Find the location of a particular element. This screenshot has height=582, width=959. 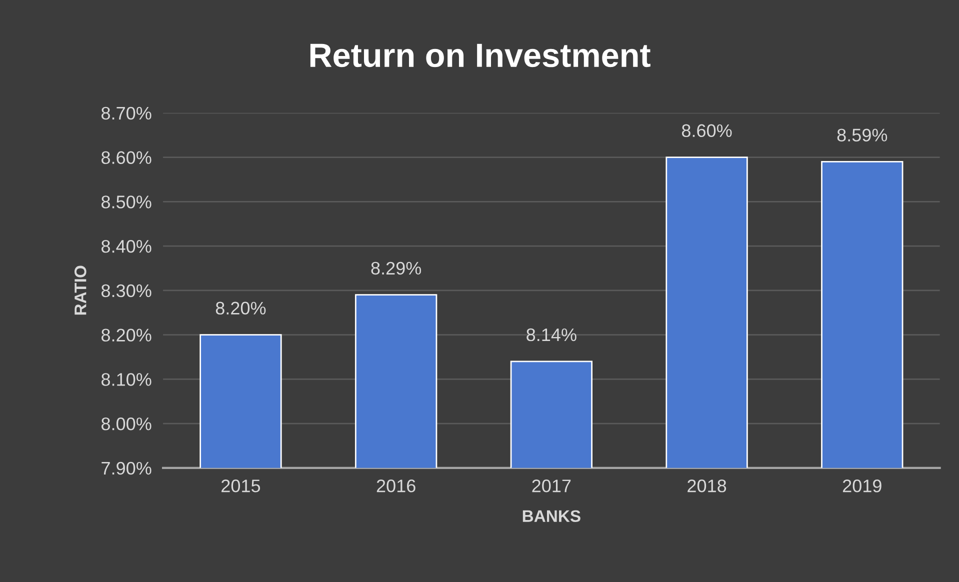

y-tick-label: 8.30% is located at coordinates (127, 291).